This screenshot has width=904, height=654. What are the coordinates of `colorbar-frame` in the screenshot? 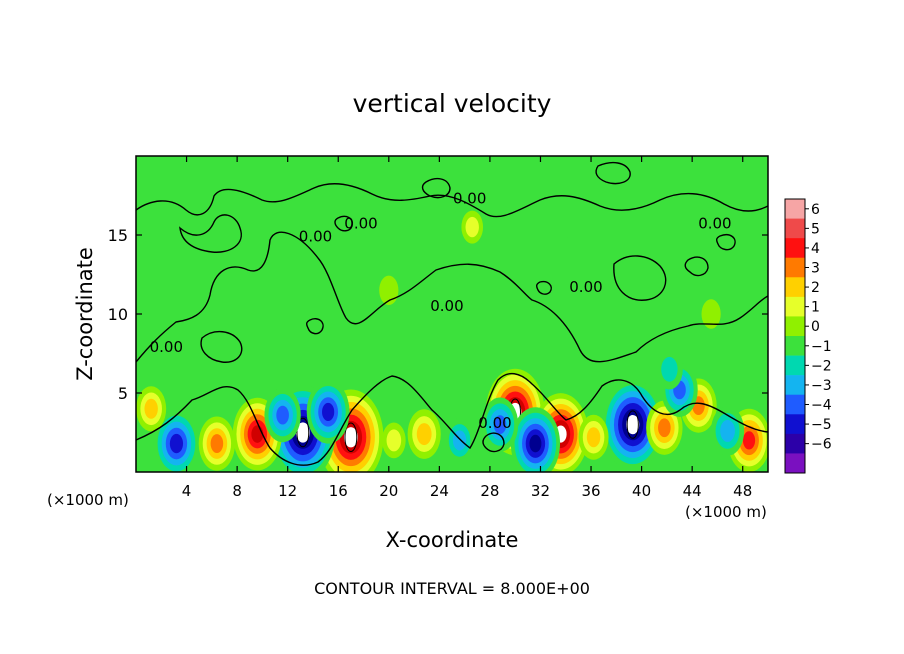 It's located at (795, 336).